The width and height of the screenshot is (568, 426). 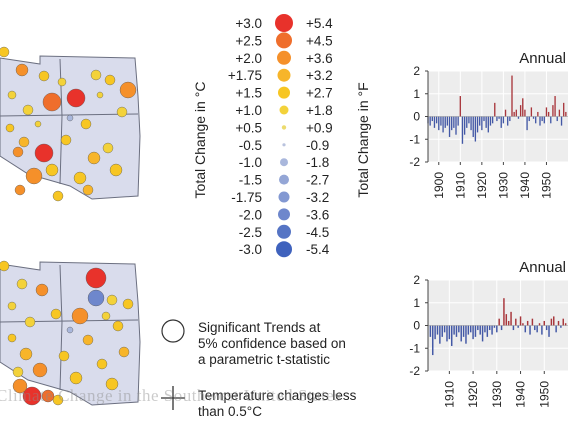 I want to click on y-tick-label: 0, so click(x=416, y=326).